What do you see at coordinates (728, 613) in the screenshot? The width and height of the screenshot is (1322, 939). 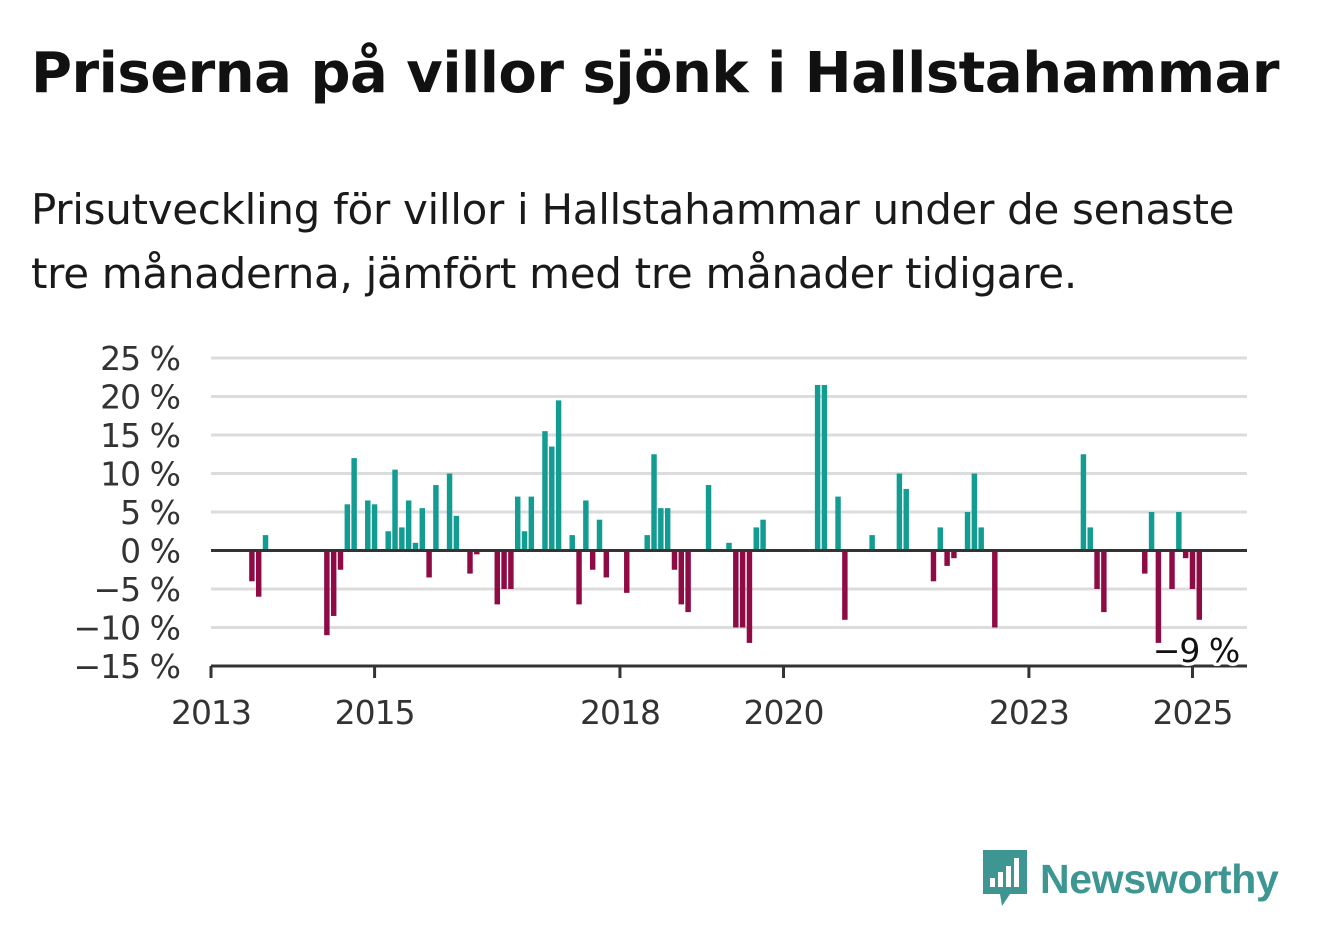 I see `axes` at bounding box center [728, 613].